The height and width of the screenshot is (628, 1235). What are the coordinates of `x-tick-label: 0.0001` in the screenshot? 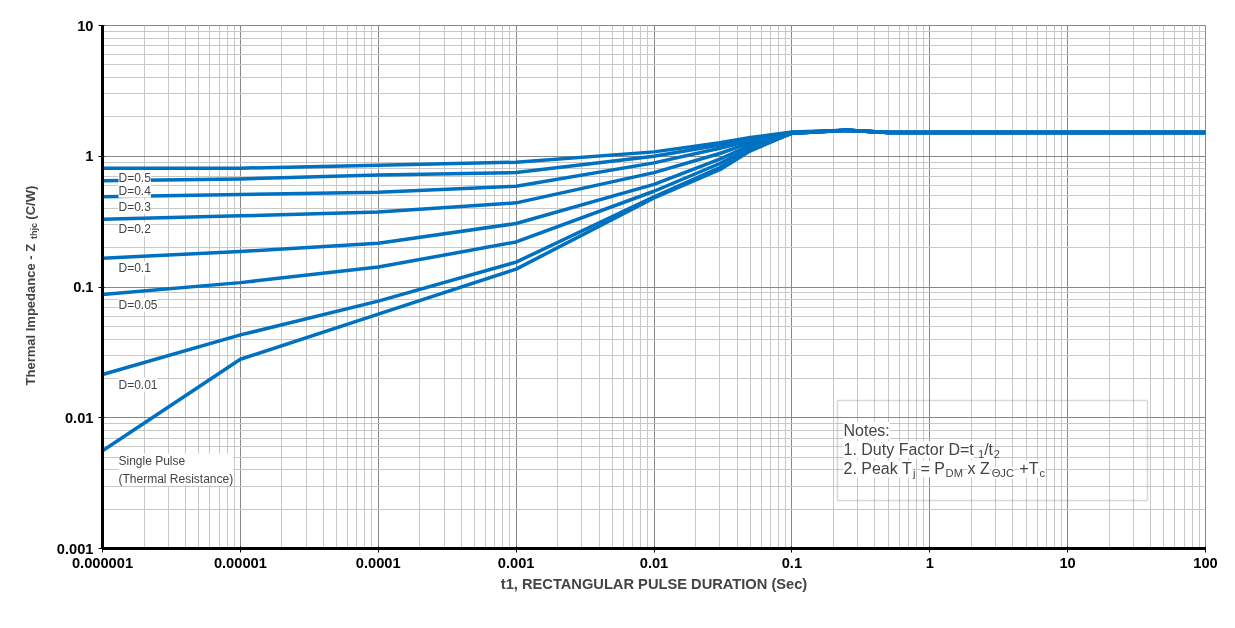 It's located at (378, 562).